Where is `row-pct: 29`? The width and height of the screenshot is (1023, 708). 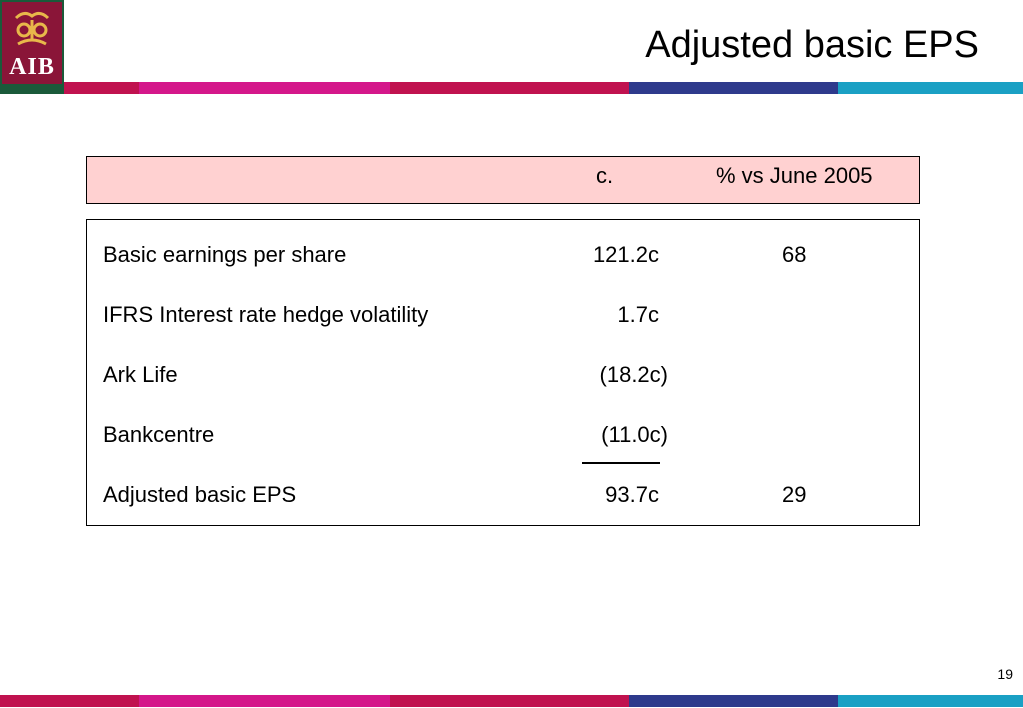
row-pct: 29 is located at coordinates (794, 494).